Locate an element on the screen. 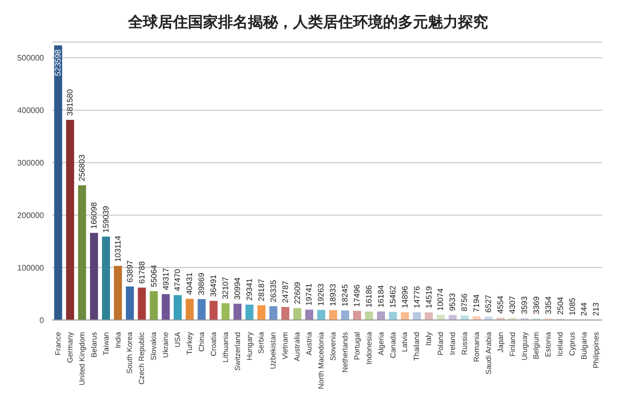 This screenshot has height=400, width=618. data-label: 14896 is located at coordinates (405, 296).